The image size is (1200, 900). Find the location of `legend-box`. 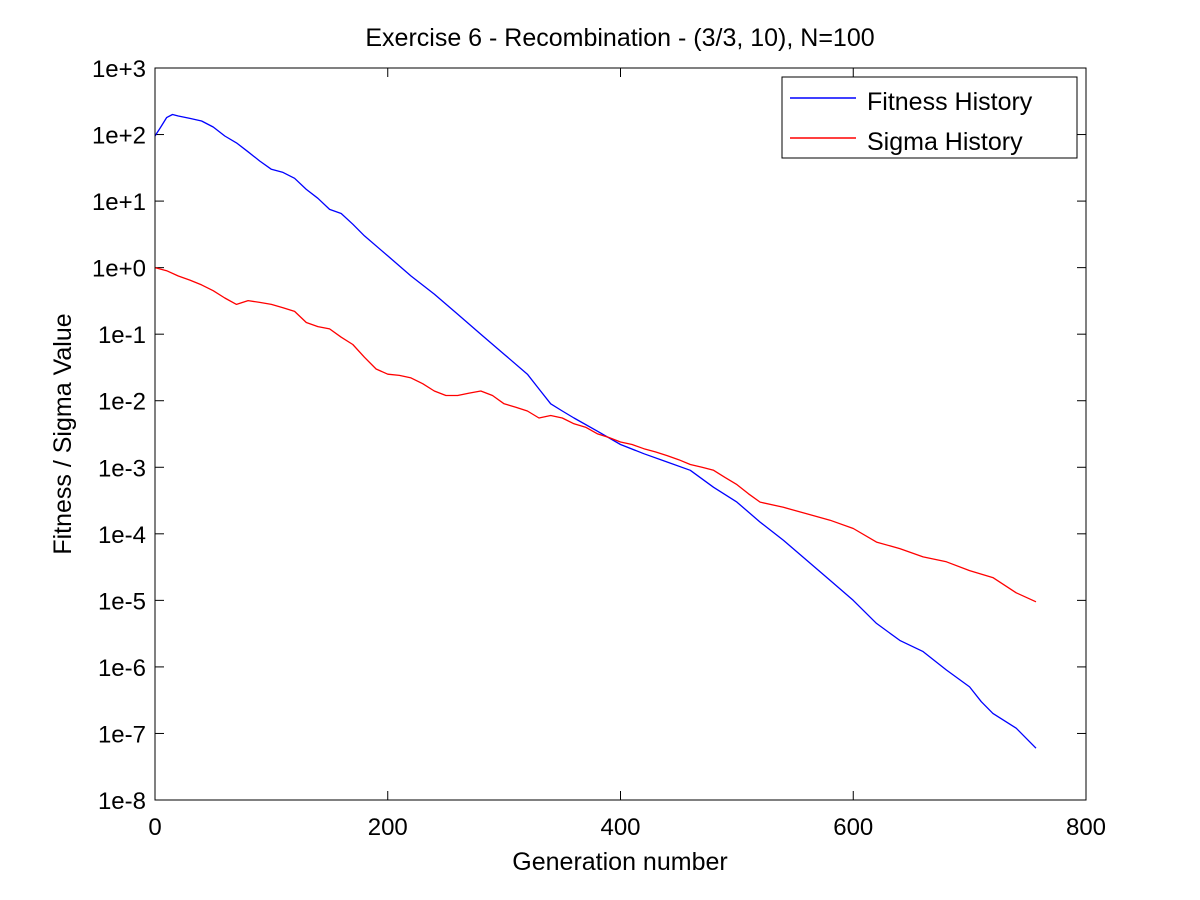

legend-box is located at coordinates (929, 117).